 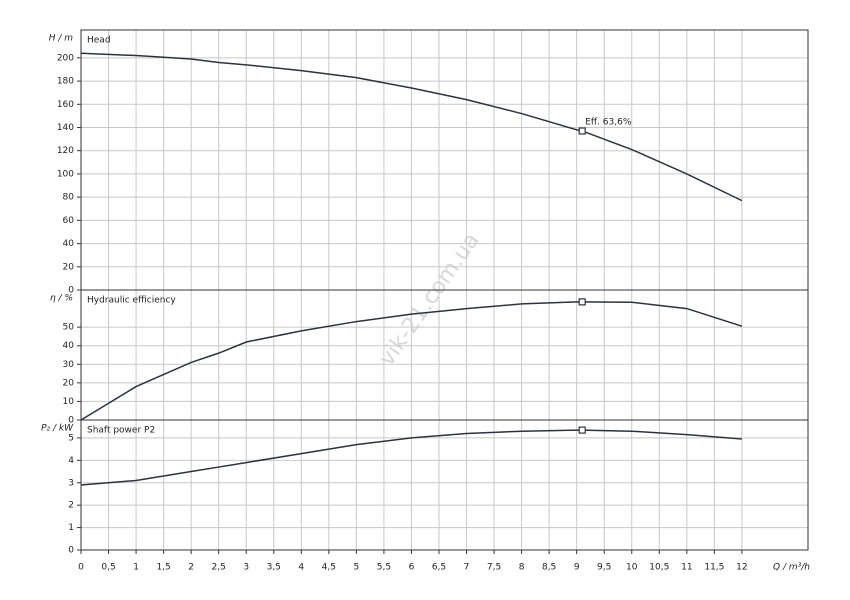 What do you see at coordinates (71, 461) in the screenshot?
I see `y-tick-label: 4` at bounding box center [71, 461].